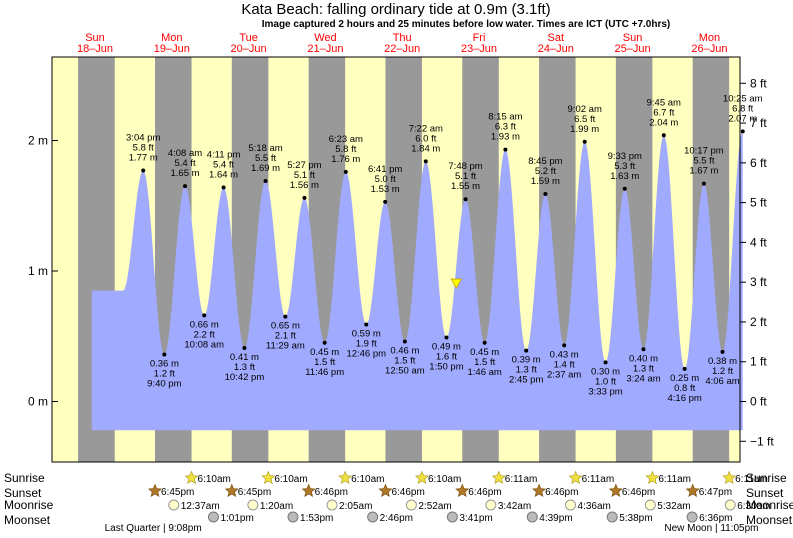 This screenshot has height=538, width=793. What do you see at coordinates (758, 242) in the screenshot?
I see `right-axis-label: 4 ft` at bounding box center [758, 242].